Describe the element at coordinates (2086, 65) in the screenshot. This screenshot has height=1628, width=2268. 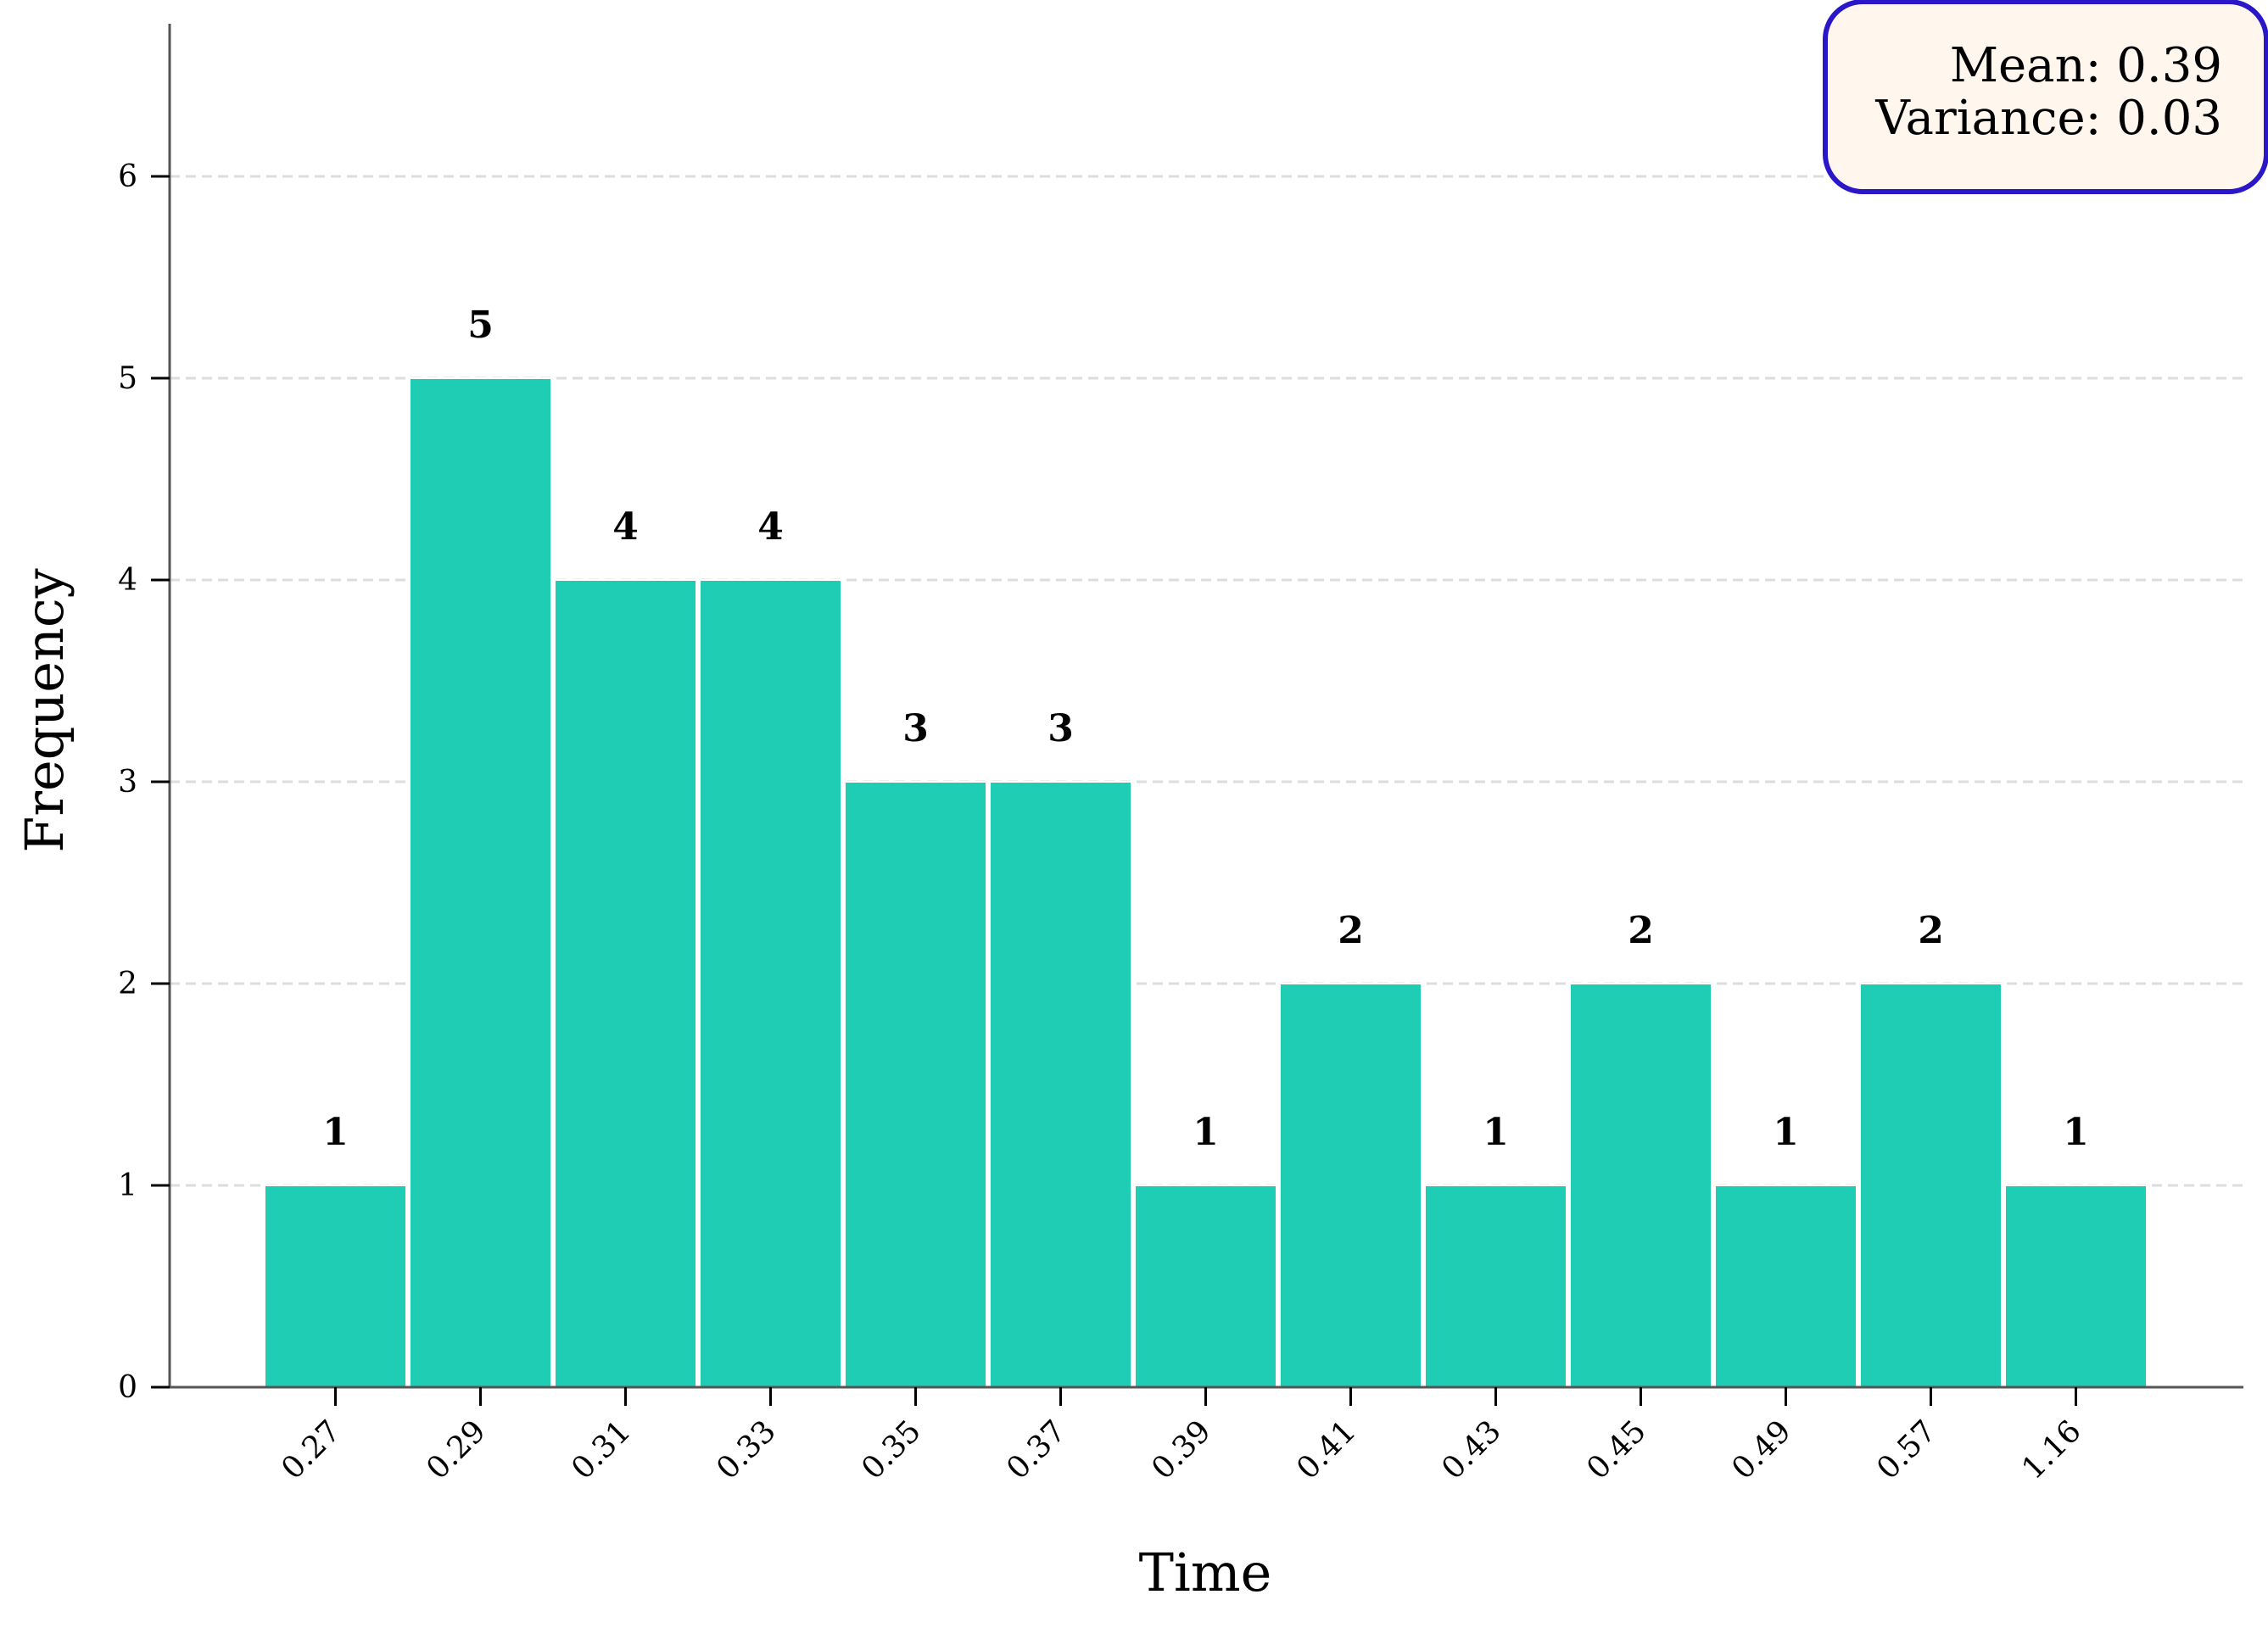
I see `stats-mean-text: Mean: 0.39` at that location.